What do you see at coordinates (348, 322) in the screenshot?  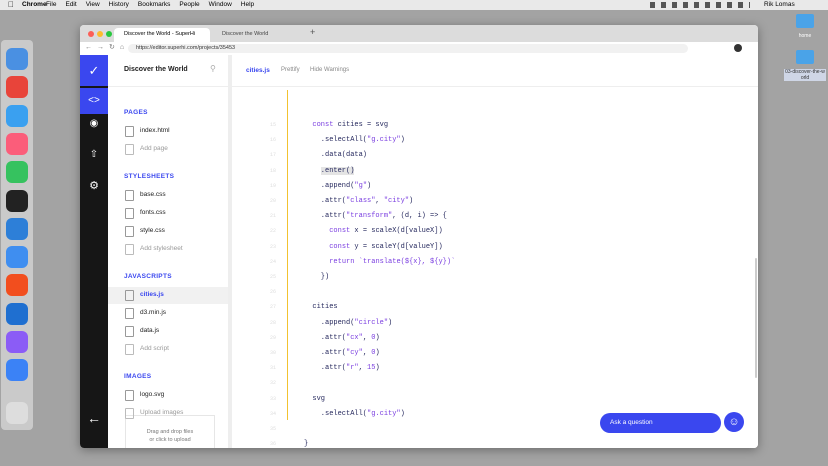 I see `code-line: .append("circle")` at bounding box center [348, 322].